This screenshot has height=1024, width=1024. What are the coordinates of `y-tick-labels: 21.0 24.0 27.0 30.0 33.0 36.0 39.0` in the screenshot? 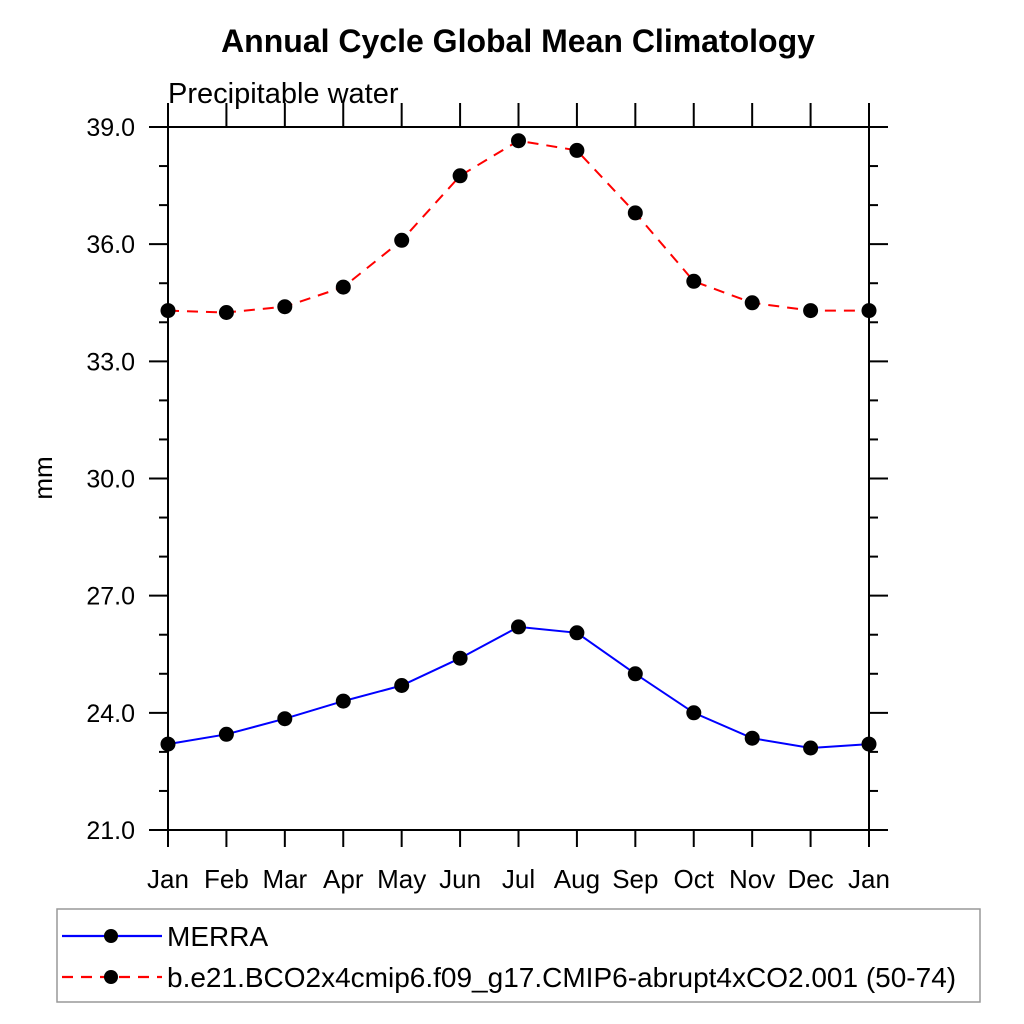 It's located at (110, 479).